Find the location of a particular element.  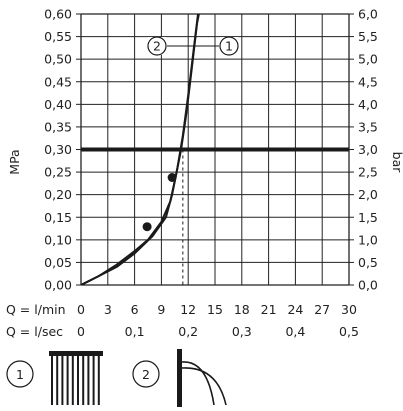

x-axis-lsec-tick: 0,3 is located at coordinates (242, 331).